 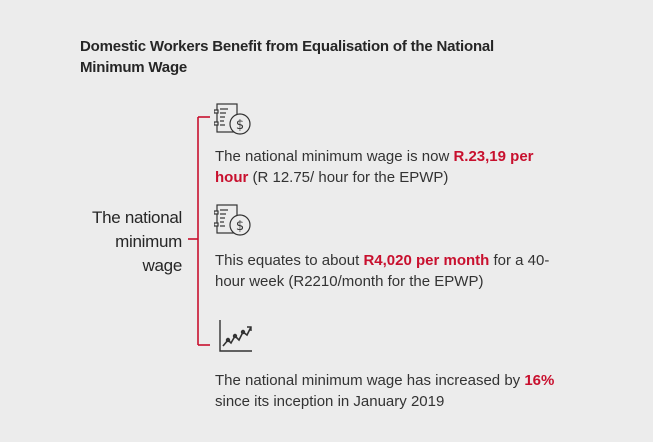 I want to click on line-chart-icon, so click(x=236, y=338).